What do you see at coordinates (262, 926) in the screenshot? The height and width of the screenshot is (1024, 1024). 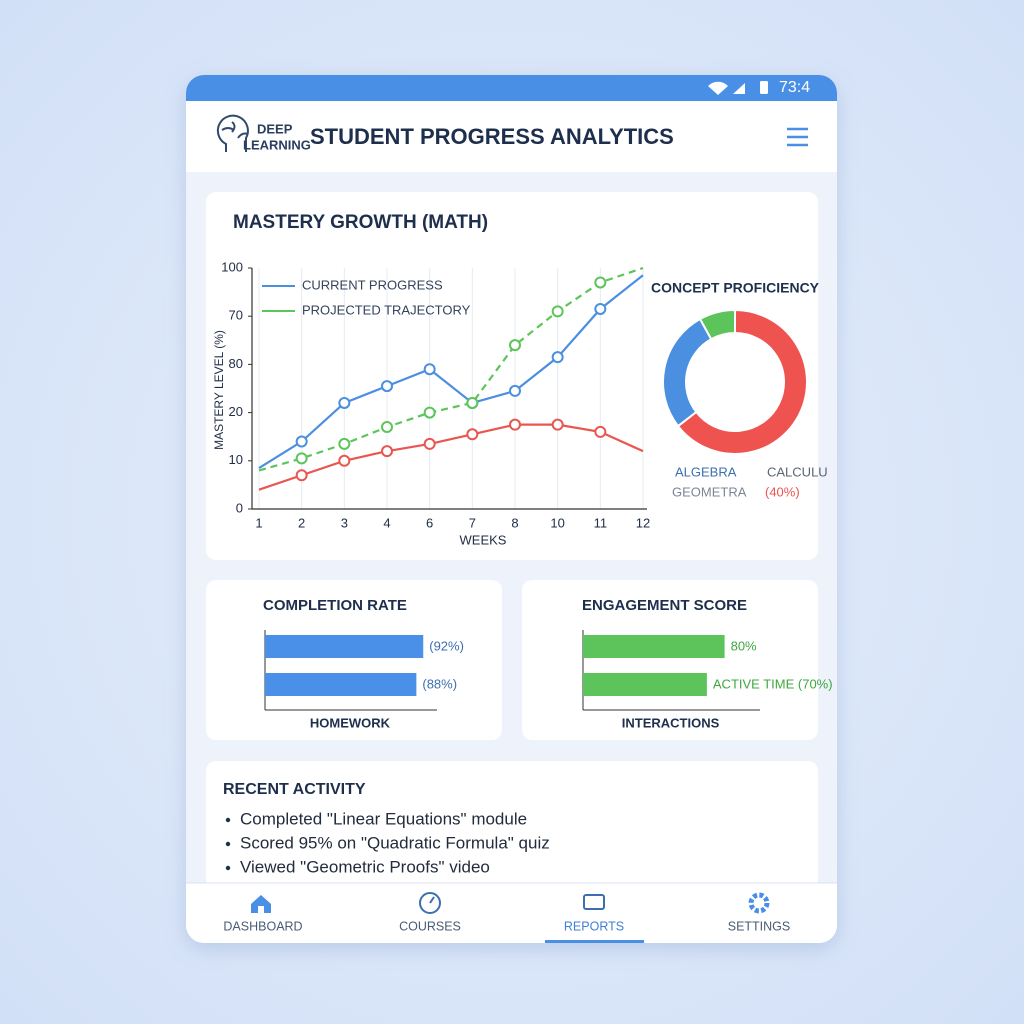 I see `nav-tab: DASHBOARD` at bounding box center [262, 926].